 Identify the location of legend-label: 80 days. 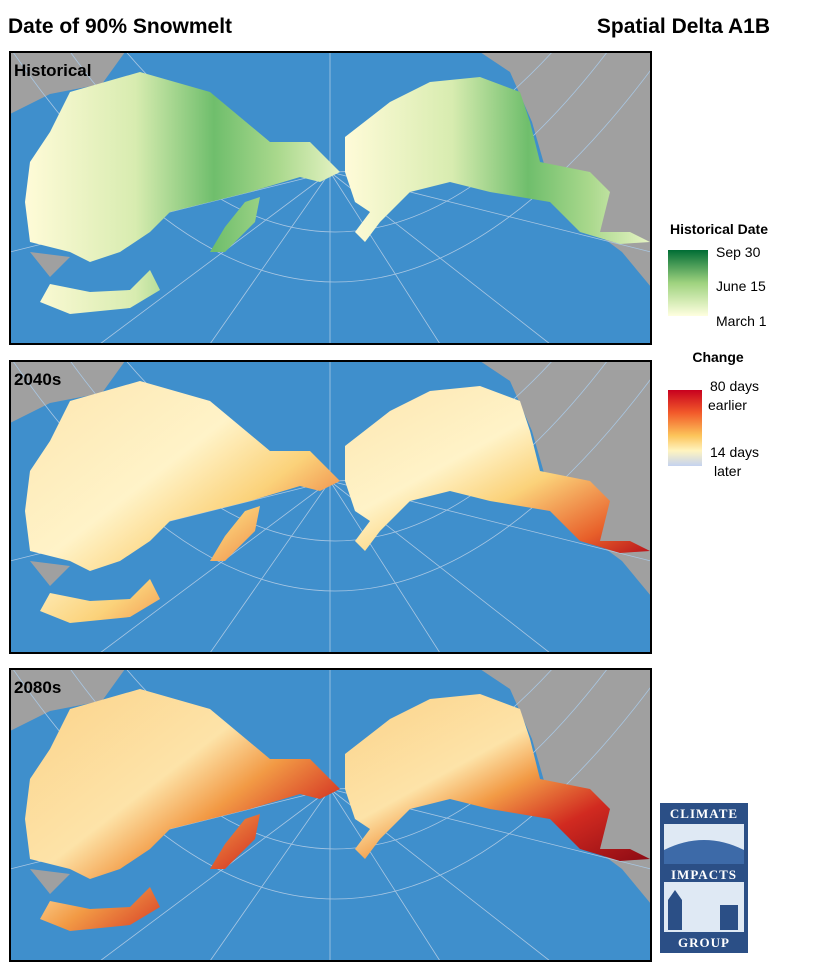
(734, 386).